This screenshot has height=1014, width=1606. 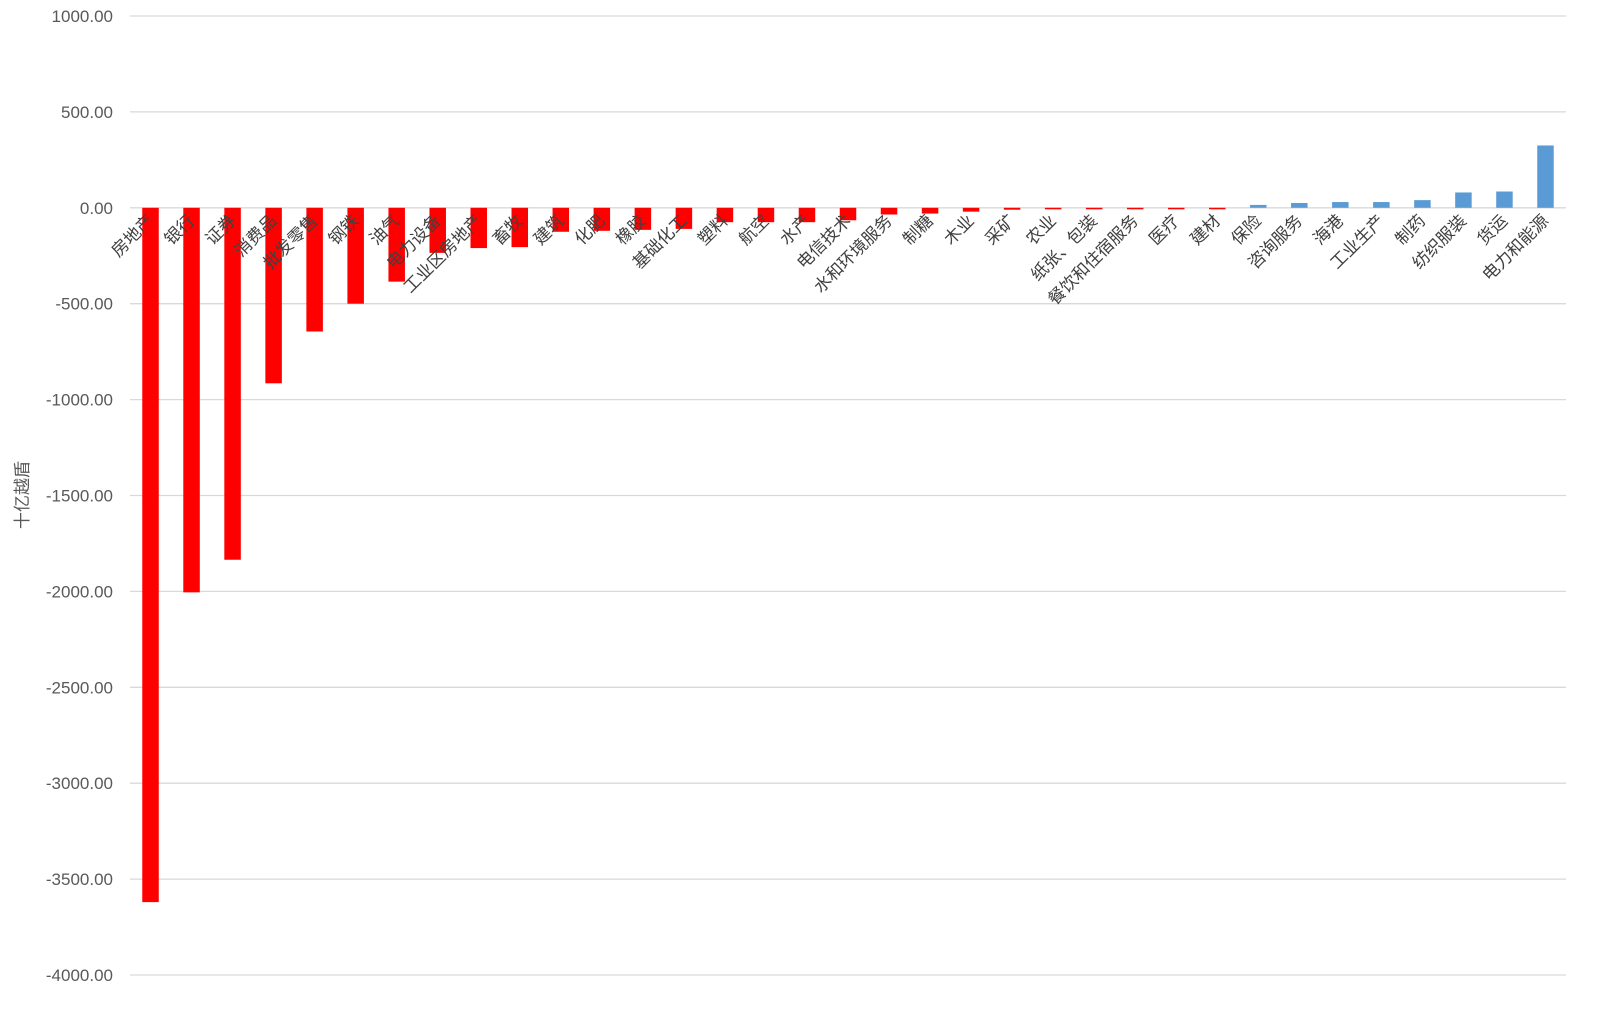 What do you see at coordinates (79, 591) in the screenshot?
I see `y-tick-label: -2000.00` at bounding box center [79, 591].